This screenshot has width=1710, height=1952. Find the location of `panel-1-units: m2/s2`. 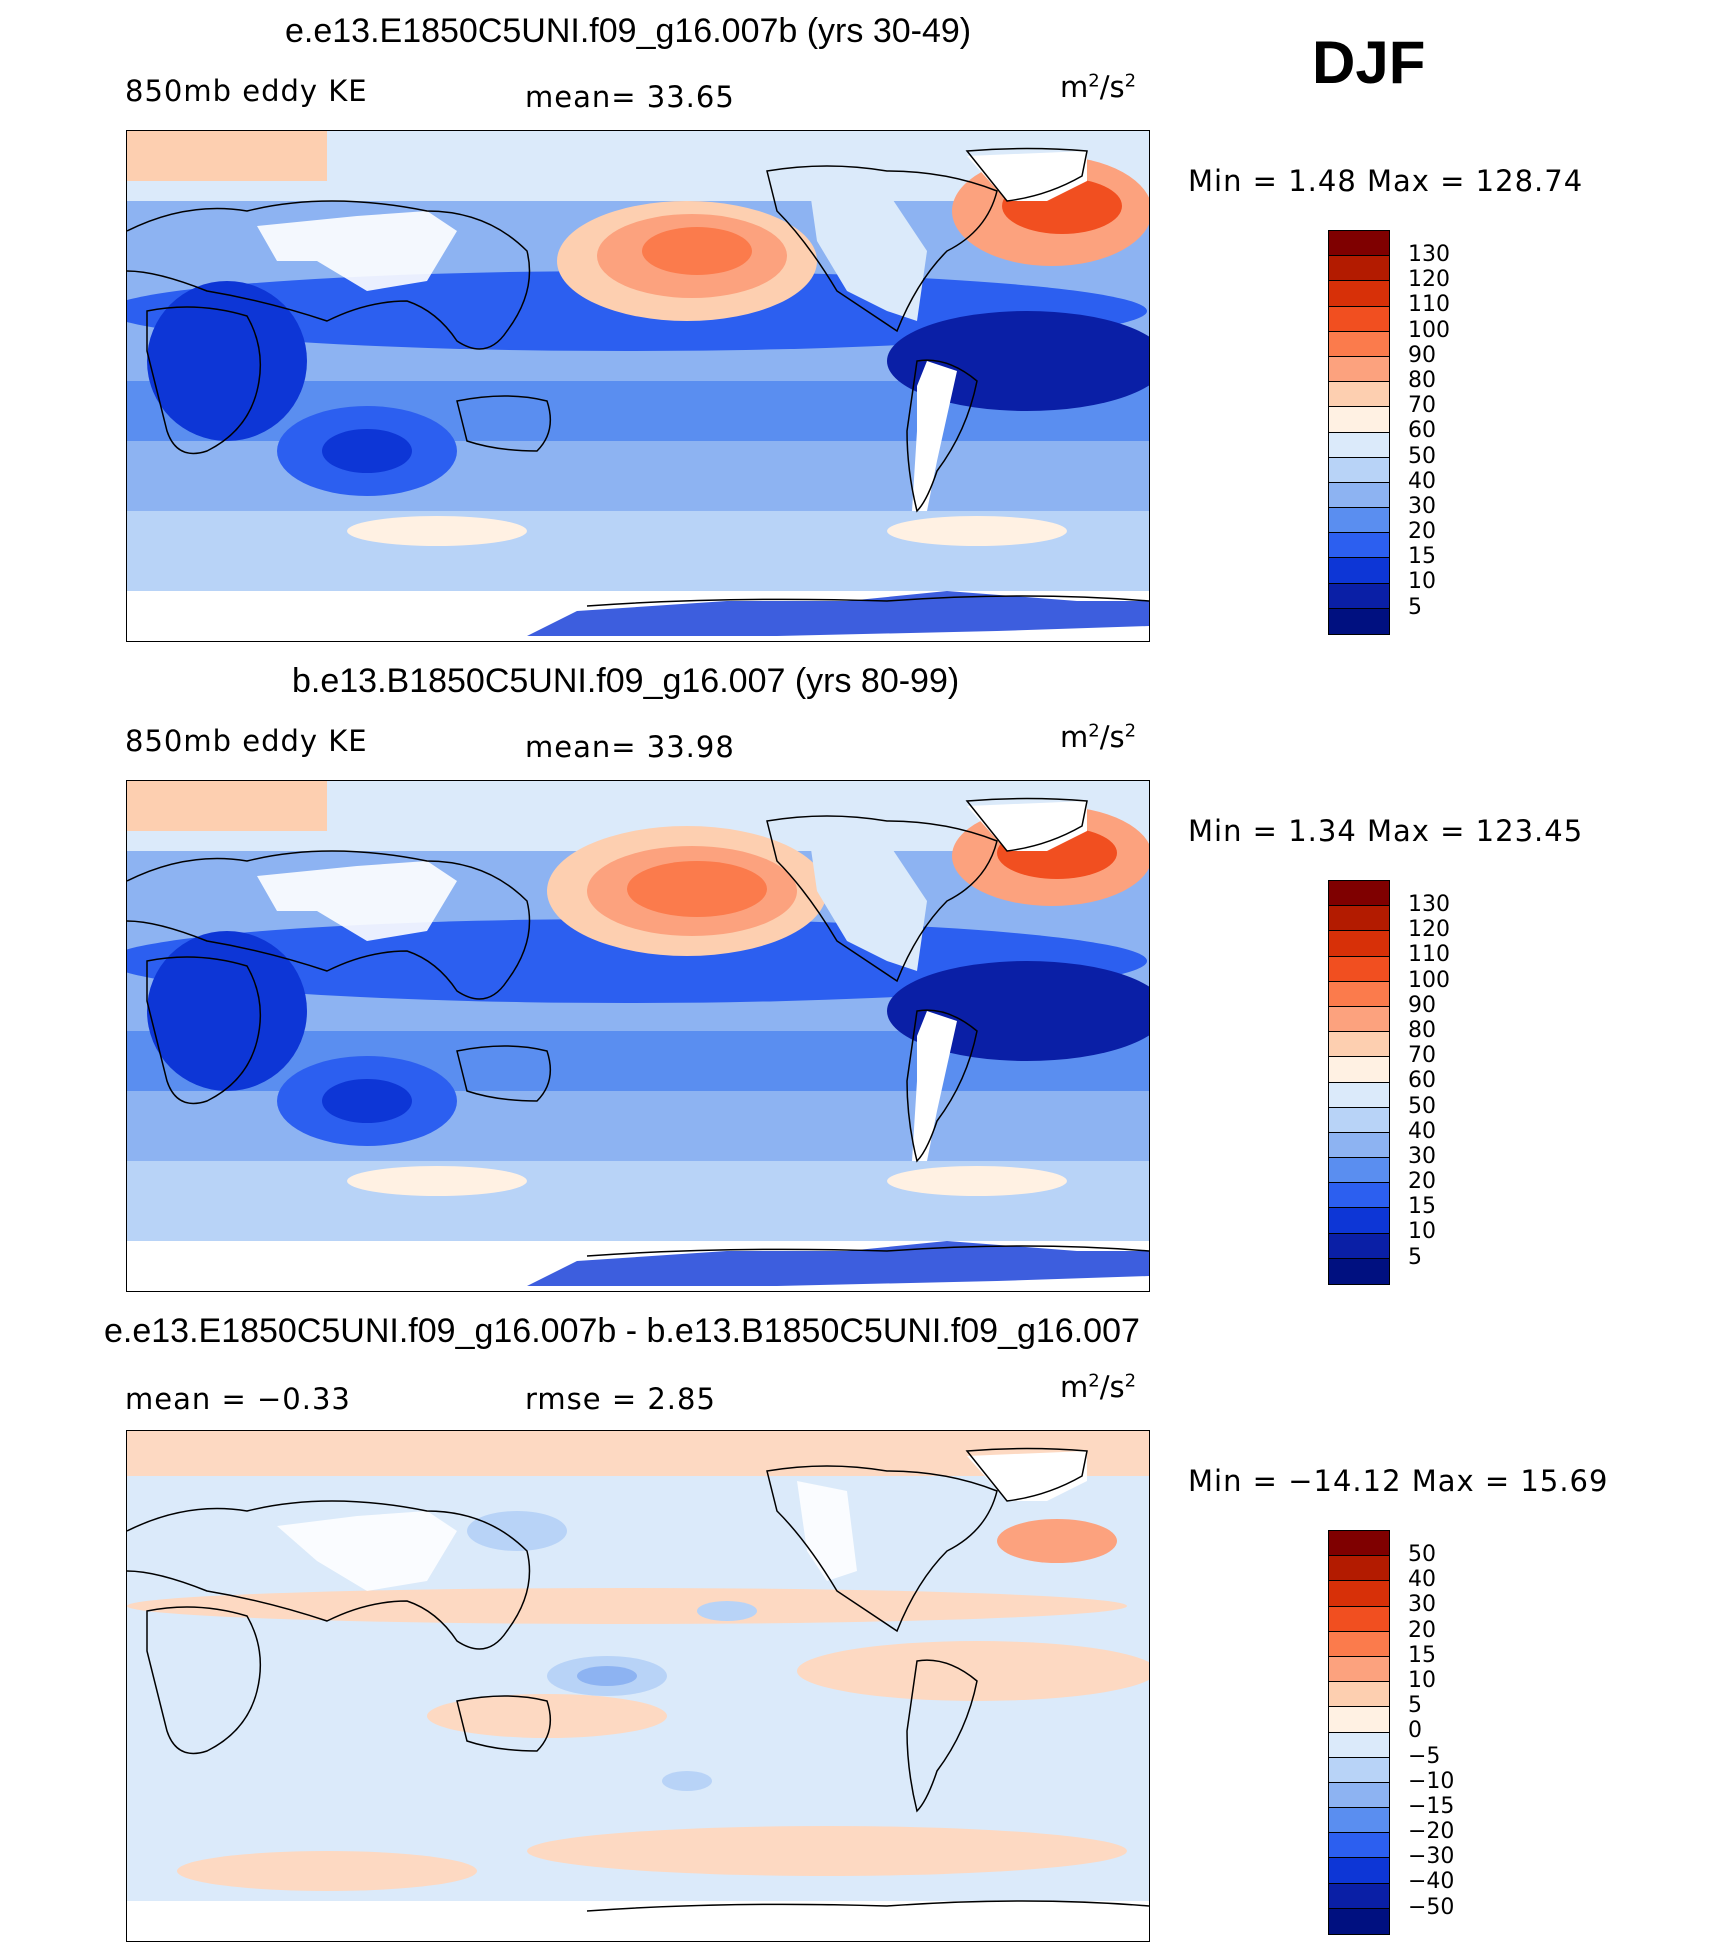

panel-1-units: m2/s2 is located at coordinates (1098, 87).